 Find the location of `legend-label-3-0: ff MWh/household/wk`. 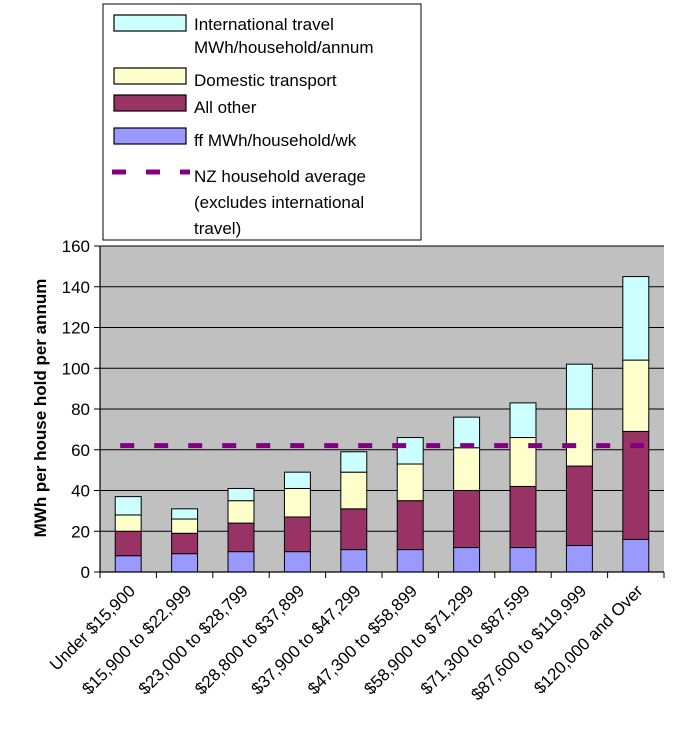

legend-label-3-0: ff MWh/household/wk is located at coordinates (275, 140).